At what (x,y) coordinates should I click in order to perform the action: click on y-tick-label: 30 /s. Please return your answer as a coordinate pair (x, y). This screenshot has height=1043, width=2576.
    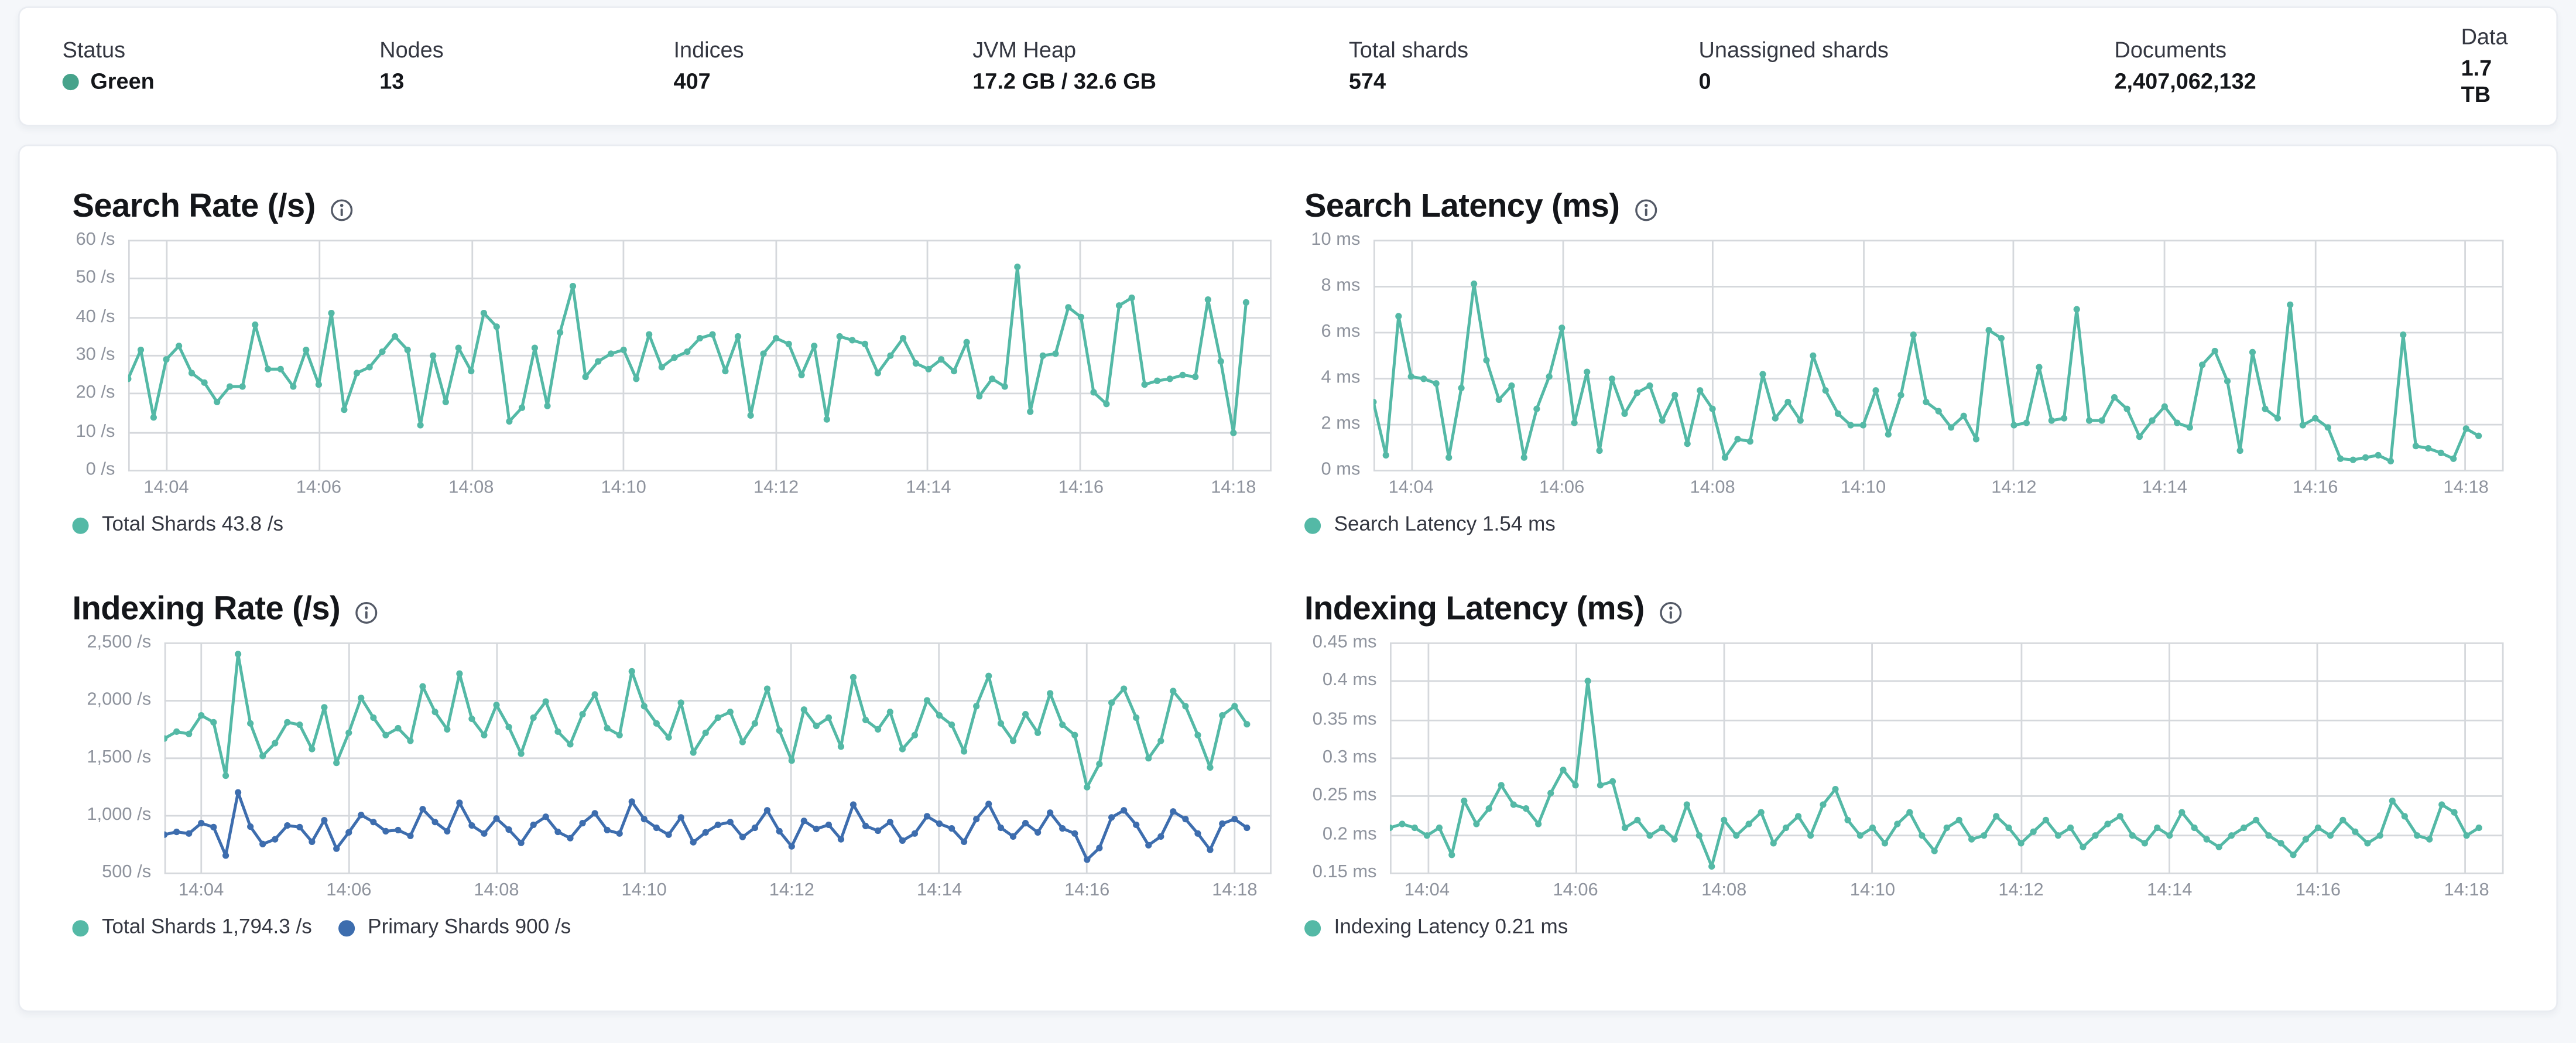
    Looking at the image, I should click on (95, 354).